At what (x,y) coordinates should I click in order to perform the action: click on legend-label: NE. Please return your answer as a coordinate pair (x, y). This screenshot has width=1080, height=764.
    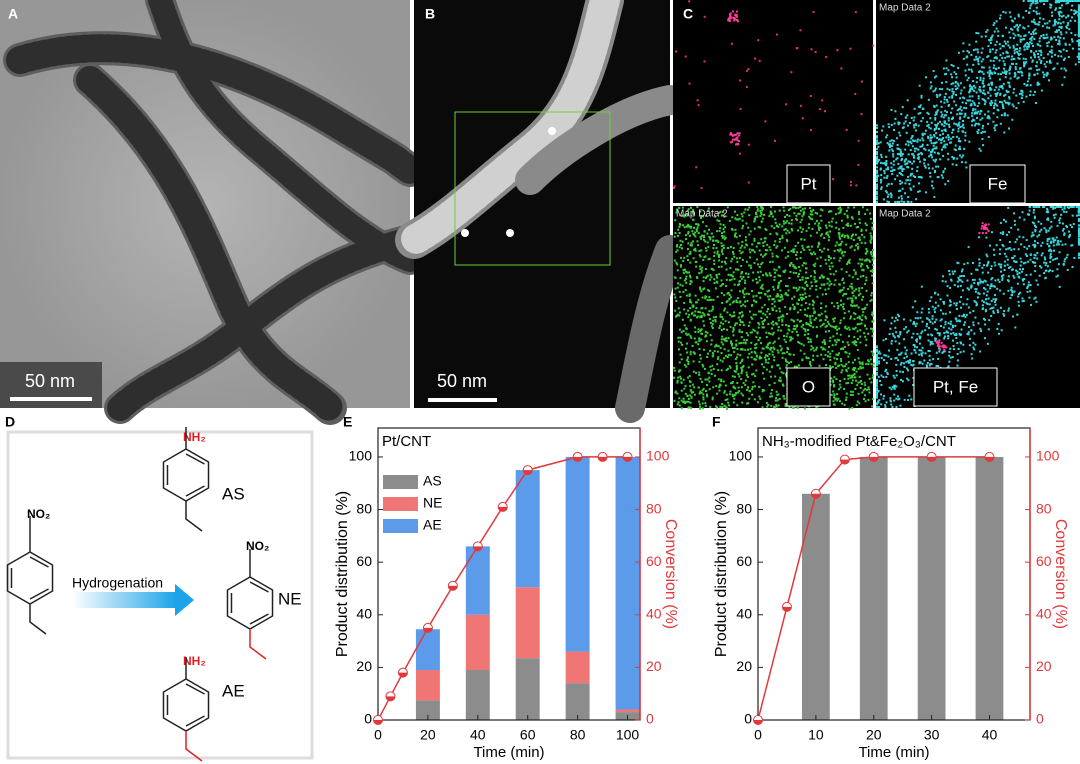
    Looking at the image, I should click on (432, 503).